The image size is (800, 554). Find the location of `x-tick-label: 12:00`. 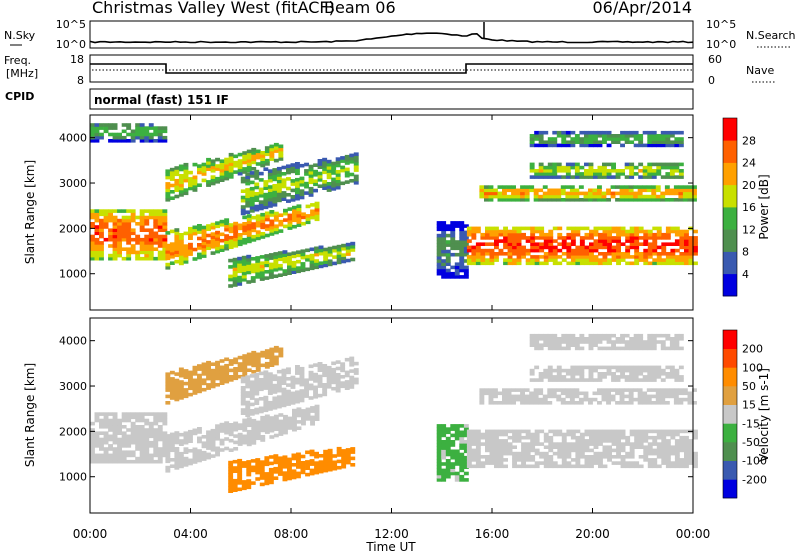

x-tick-label: 12:00 is located at coordinates (391, 534).